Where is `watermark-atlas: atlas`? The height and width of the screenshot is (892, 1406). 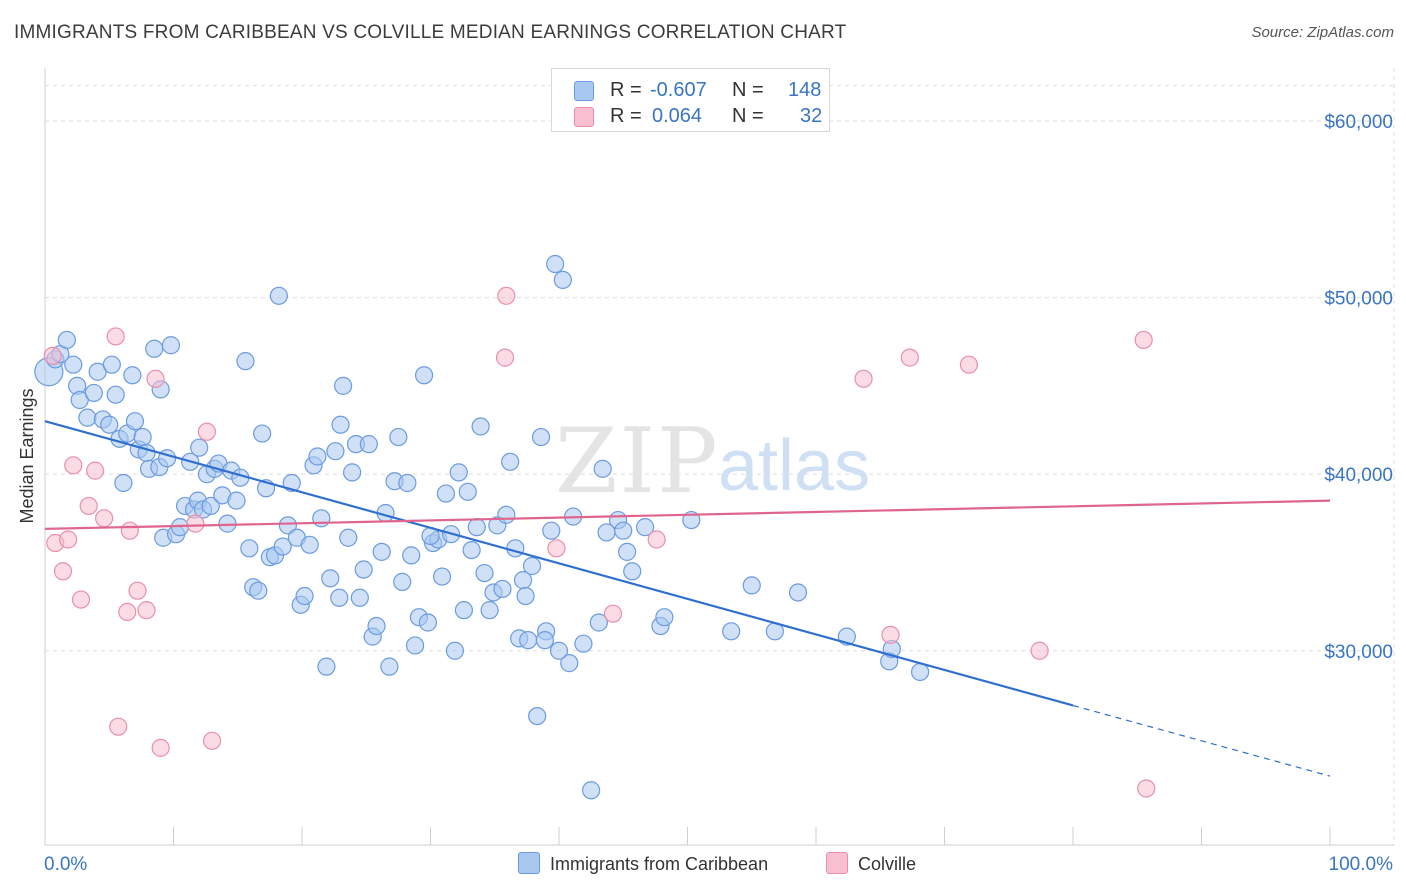
watermark-atlas: atlas is located at coordinates (794, 466).